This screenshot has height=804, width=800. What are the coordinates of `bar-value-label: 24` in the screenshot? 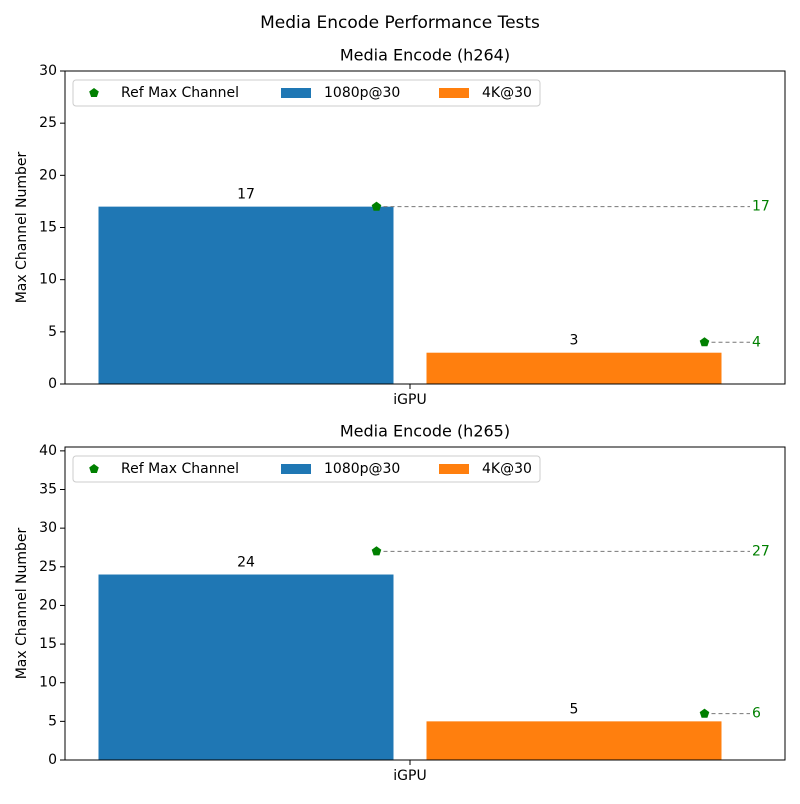 It's located at (246, 563).